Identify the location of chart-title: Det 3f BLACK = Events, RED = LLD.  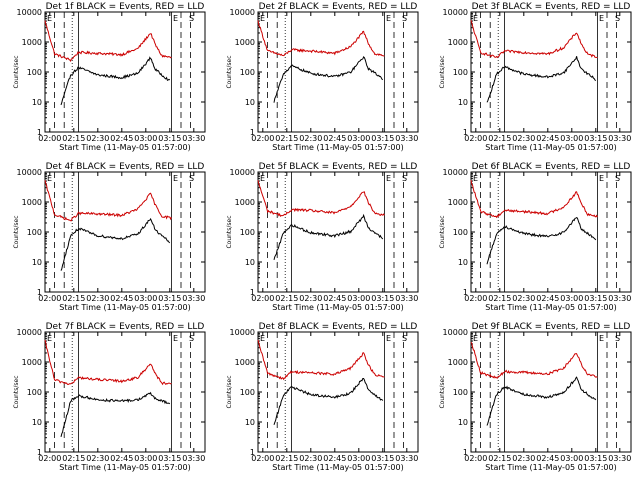
(551, 7).